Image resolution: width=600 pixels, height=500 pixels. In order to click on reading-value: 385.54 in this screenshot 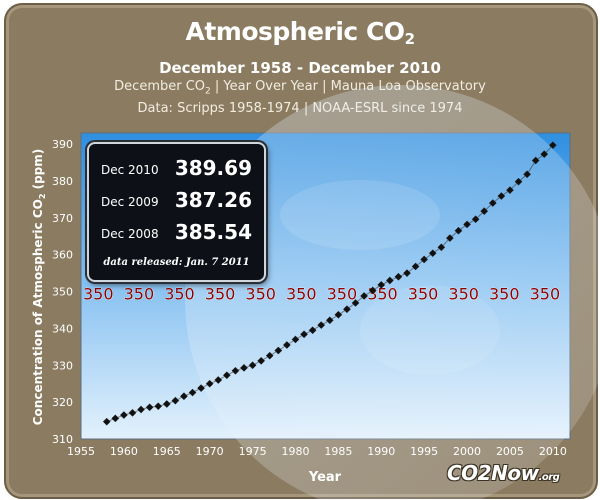, I will do `click(213, 232)`.